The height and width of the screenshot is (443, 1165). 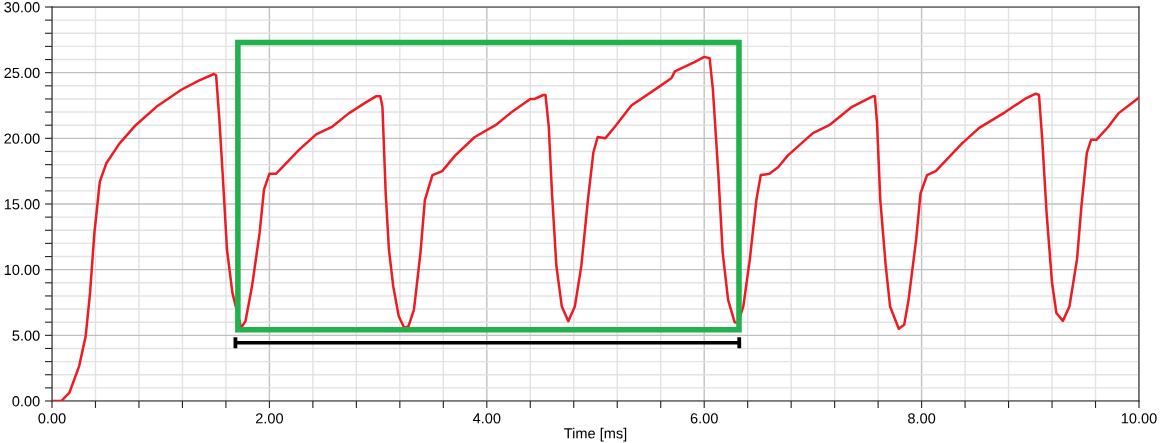 What do you see at coordinates (1139, 418) in the screenshot?
I see `x-tick-label: 10.00` at bounding box center [1139, 418].